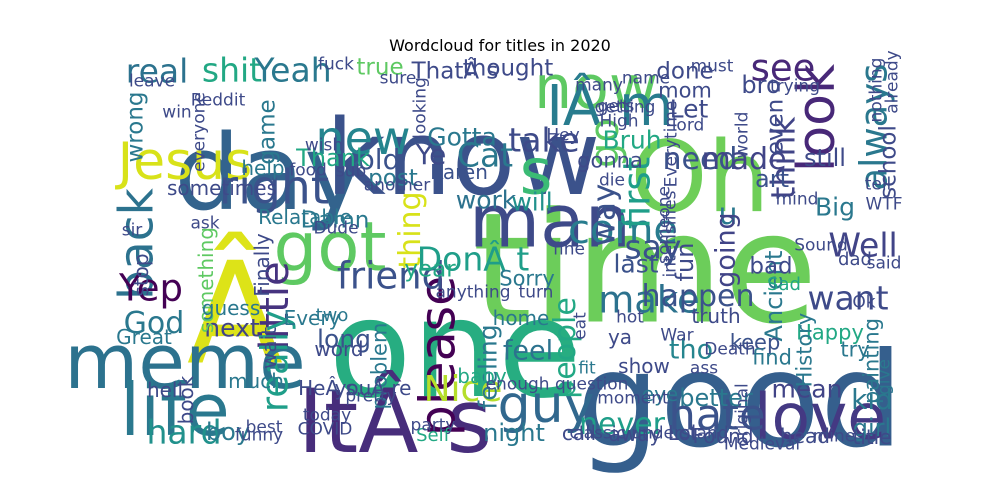  I want to click on word-wrong: wrong, so click(135, 127).